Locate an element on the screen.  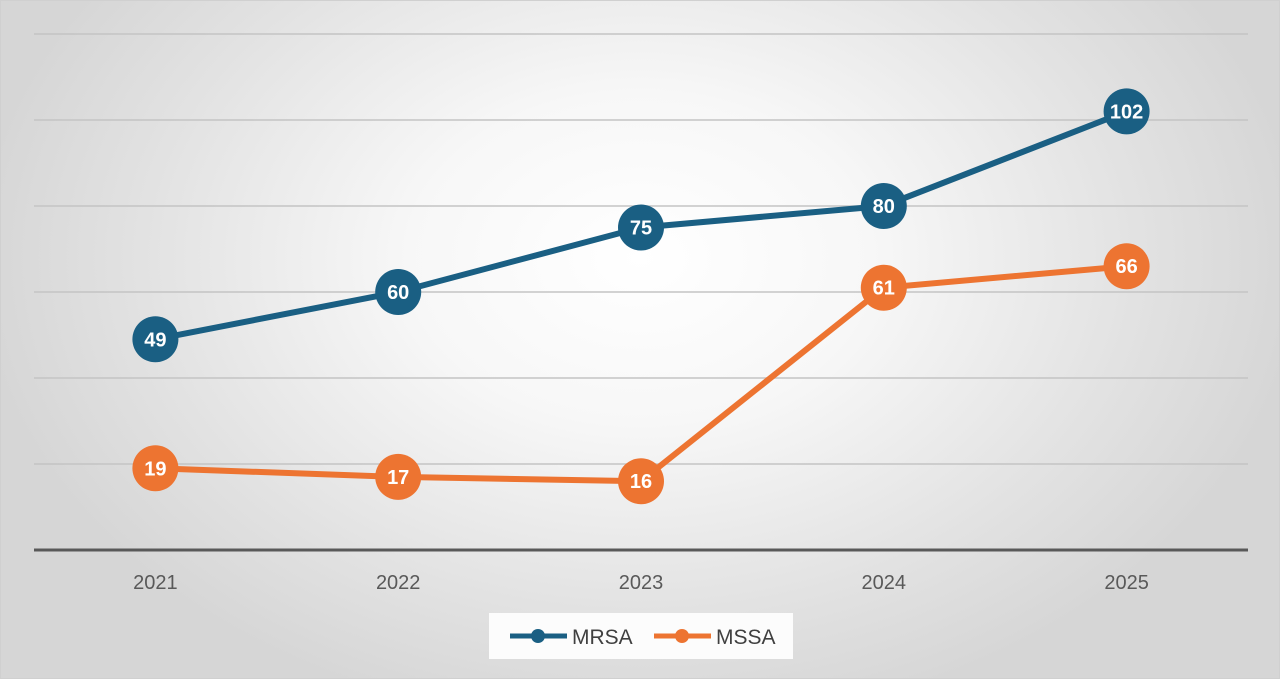
data-label-mrsa: 60 is located at coordinates (398, 293).